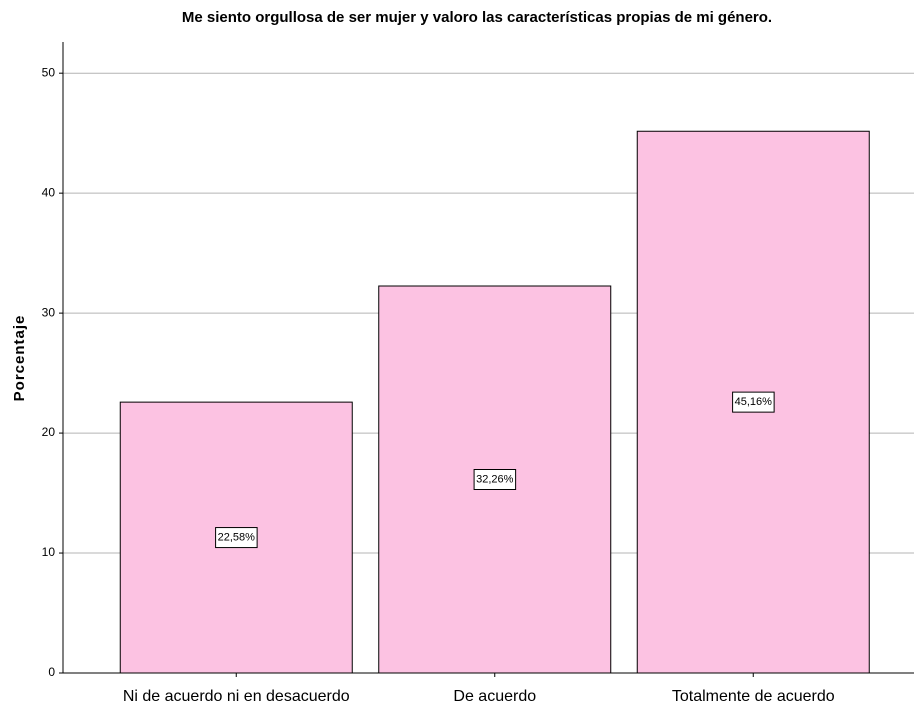 This screenshot has height=713, width=914. What do you see at coordinates (494, 696) in the screenshot?
I see `x-tick-label: De acuerdo` at bounding box center [494, 696].